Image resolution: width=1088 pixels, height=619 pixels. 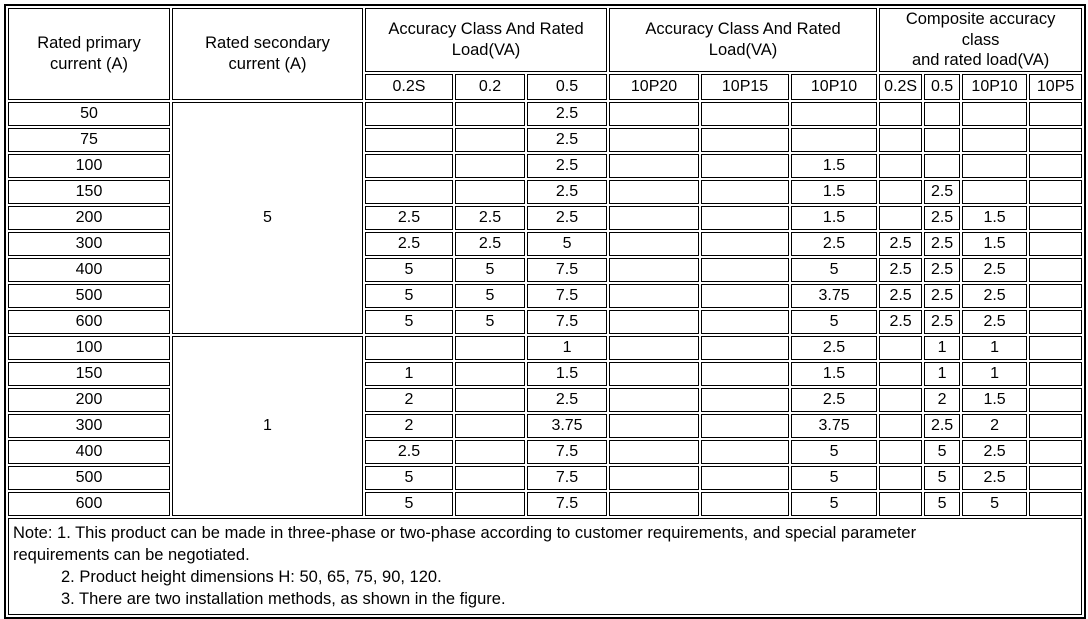 What do you see at coordinates (834, 425) in the screenshot?
I see `cell-value: 3.75` at bounding box center [834, 425].